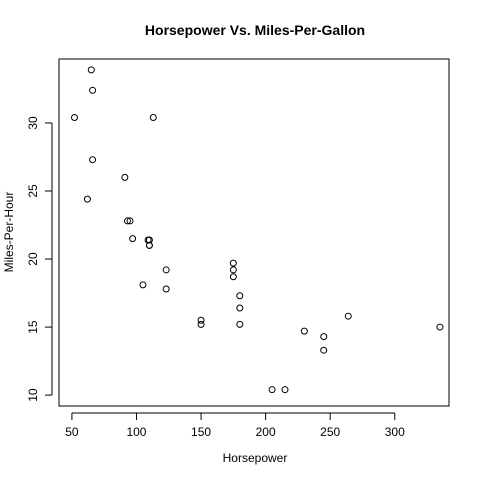 Image resolution: width=480 pixels, height=480 pixels. What do you see at coordinates (136, 432) in the screenshot?
I see `x-tick-label: 100` at bounding box center [136, 432].